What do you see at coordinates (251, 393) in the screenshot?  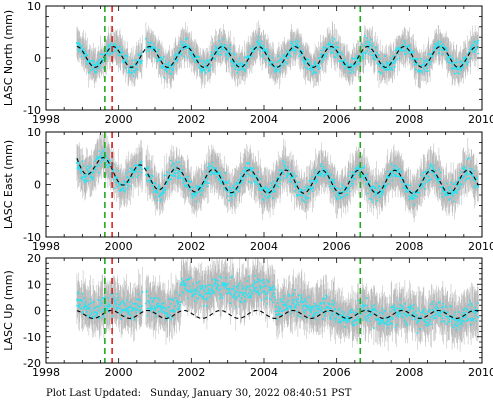 I see `footer-timestamp: Sunday, January 30, 2022 08:40:51 PST` at bounding box center [251, 393].